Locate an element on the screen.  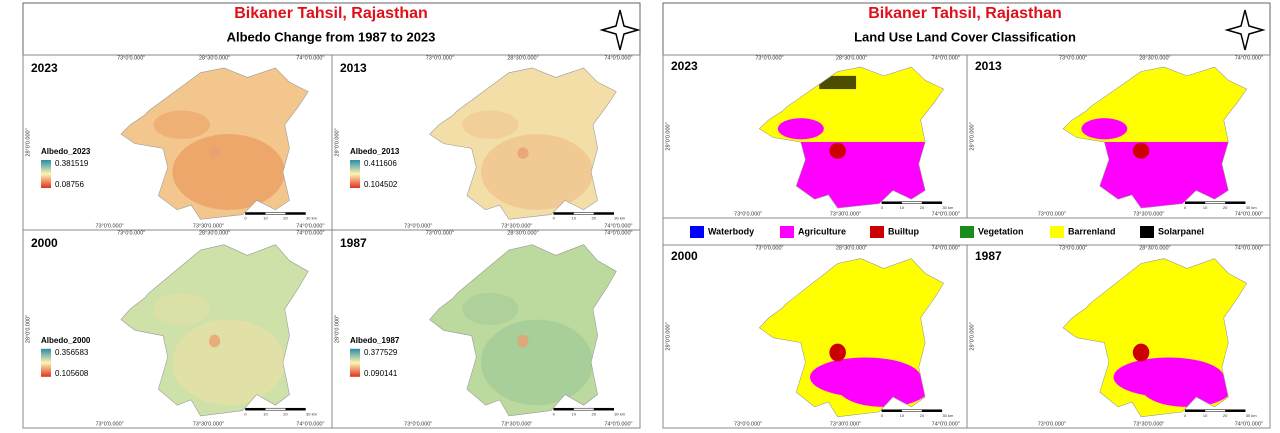
albedo-title: Bikaner Tahsil, Rajasthan is located at coordinates (331, 13).